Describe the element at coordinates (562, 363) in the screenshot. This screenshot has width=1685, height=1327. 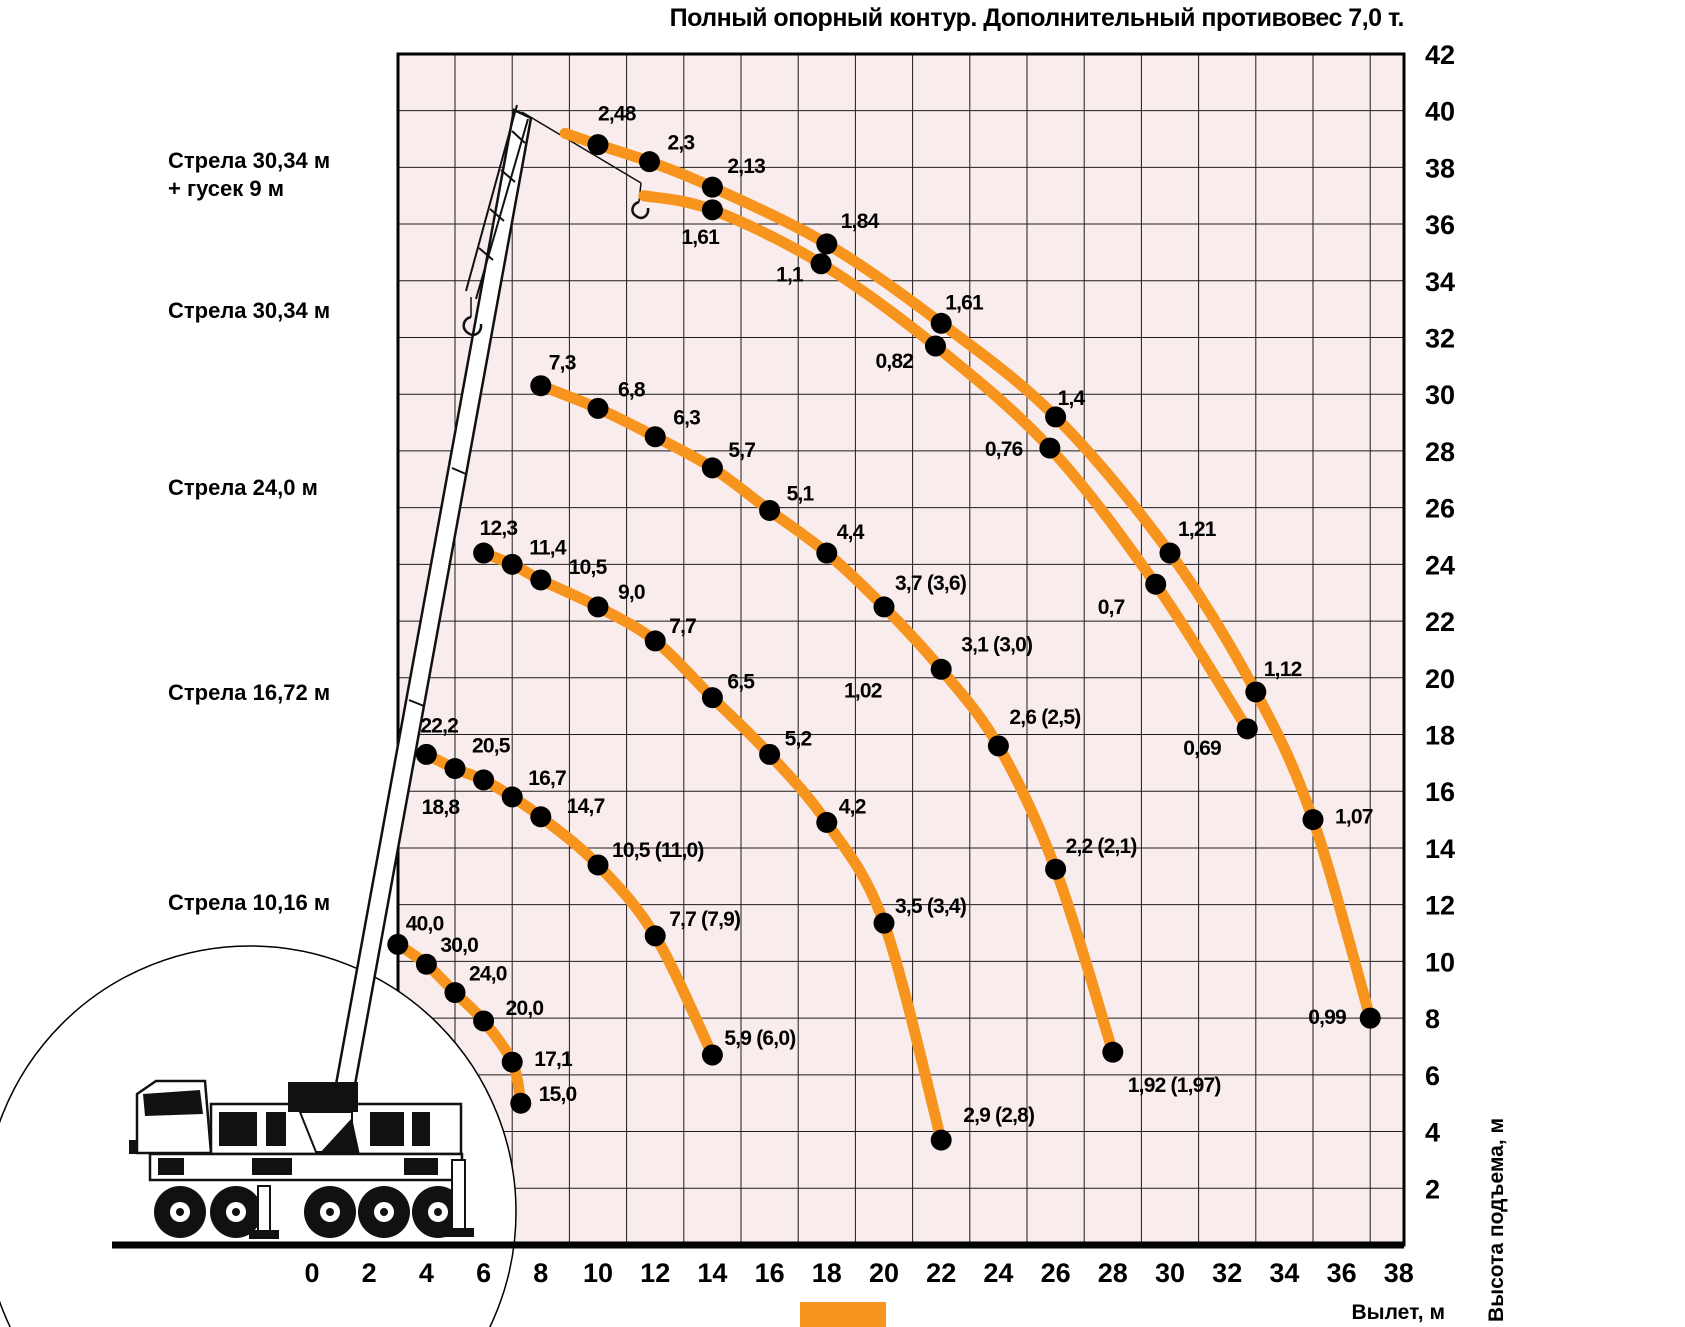
I see `capacity-label: 7,3` at that location.